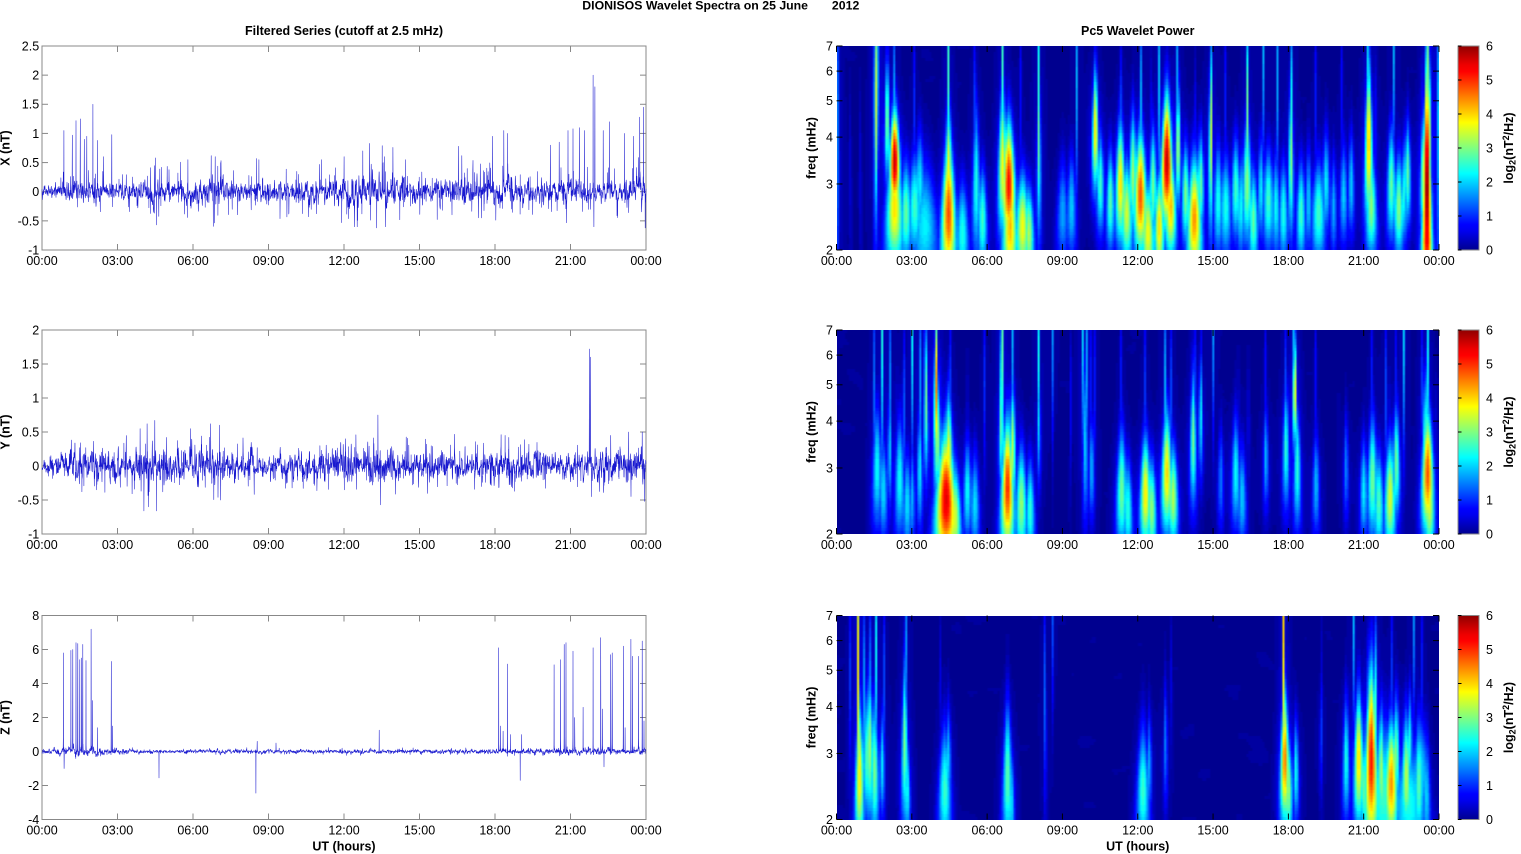  What do you see at coordinates (29, 500) in the screenshot?
I see `svg-text: -0.5` at bounding box center [29, 500].